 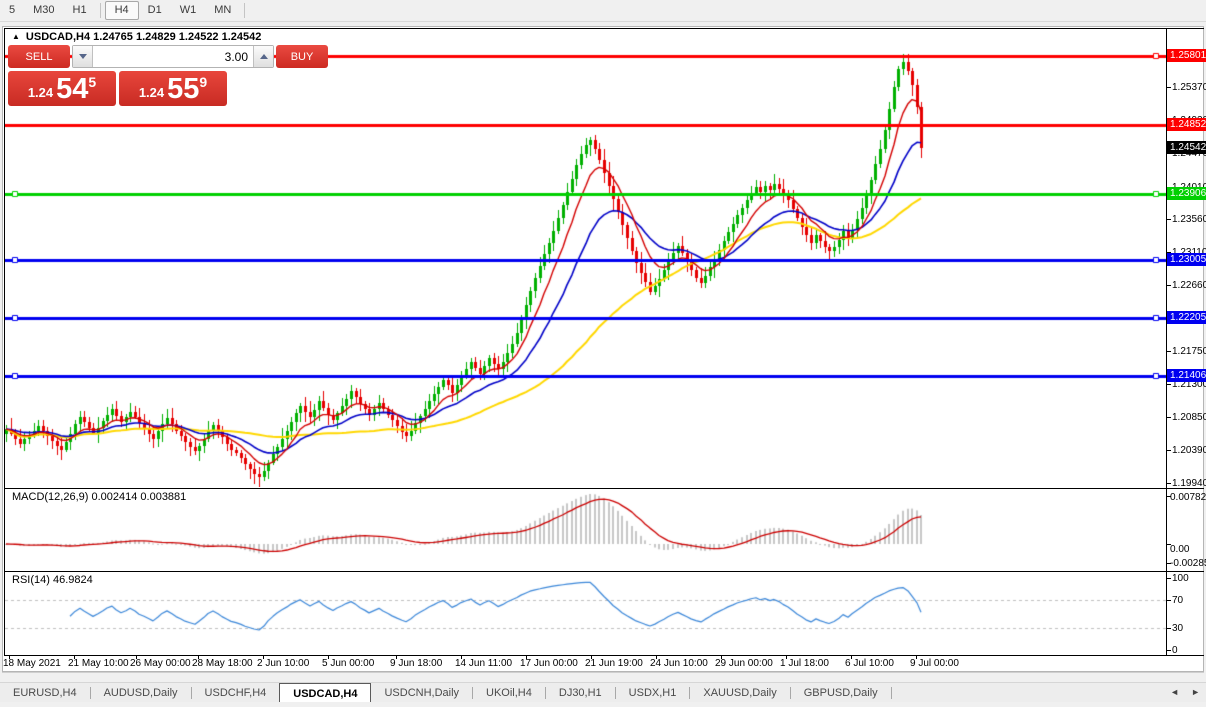 What do you see at coordinates (302, 56) in the screenshot?
I see `buy-button: BUY` at bounding box center [302, 56].